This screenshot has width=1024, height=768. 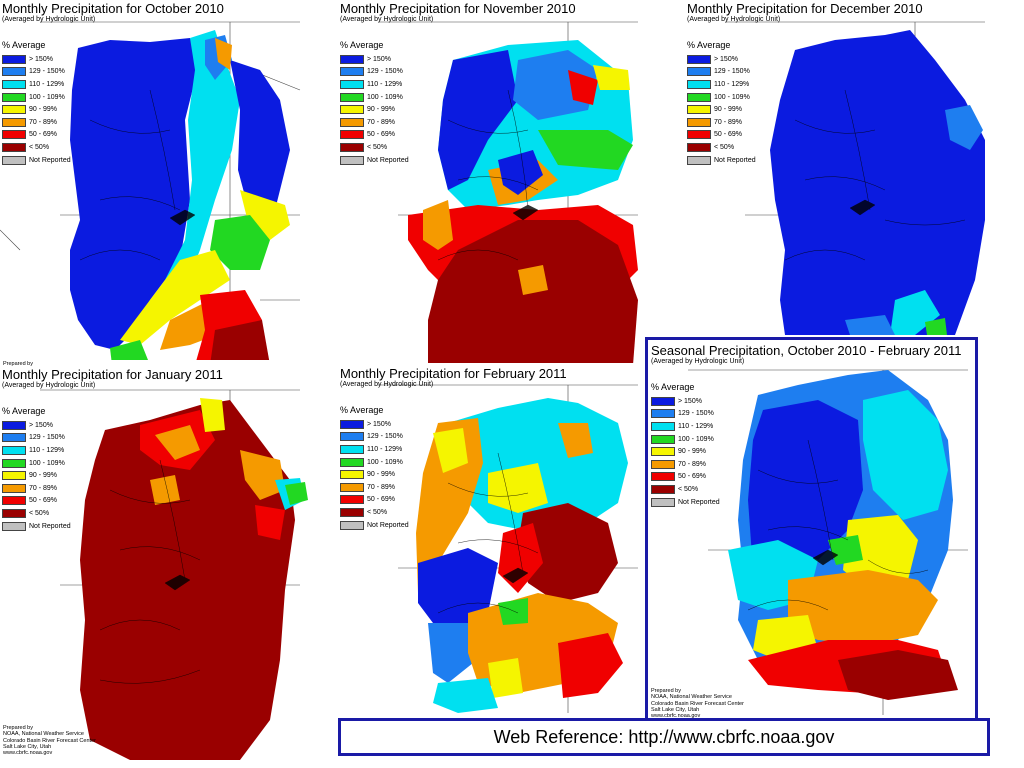 What do you see at coordinates (362, 45) in the screenshot?
I see `legend-heading: % Average` at bounding box center [362, 45].